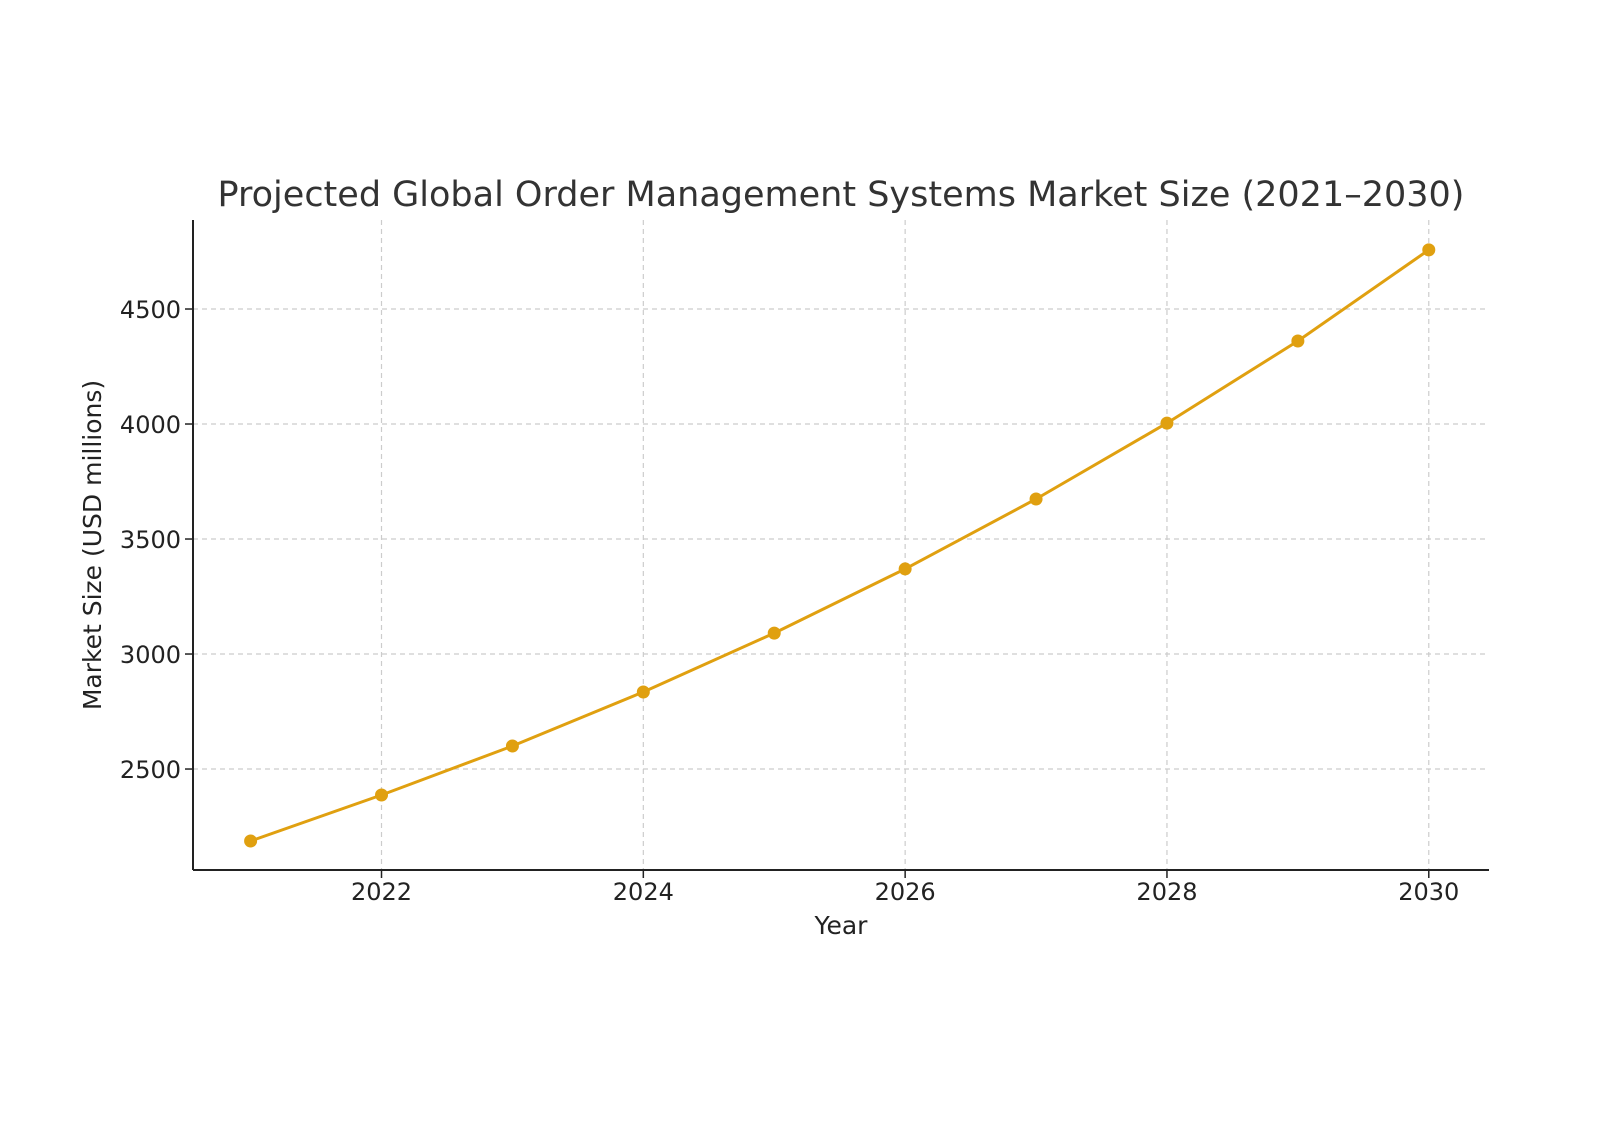 The height and width of the screenshot is (1128, 1600). Describe the element at coordinates (905, 892) in the screenshot. I see `x-tick-label: 2026` at that location.